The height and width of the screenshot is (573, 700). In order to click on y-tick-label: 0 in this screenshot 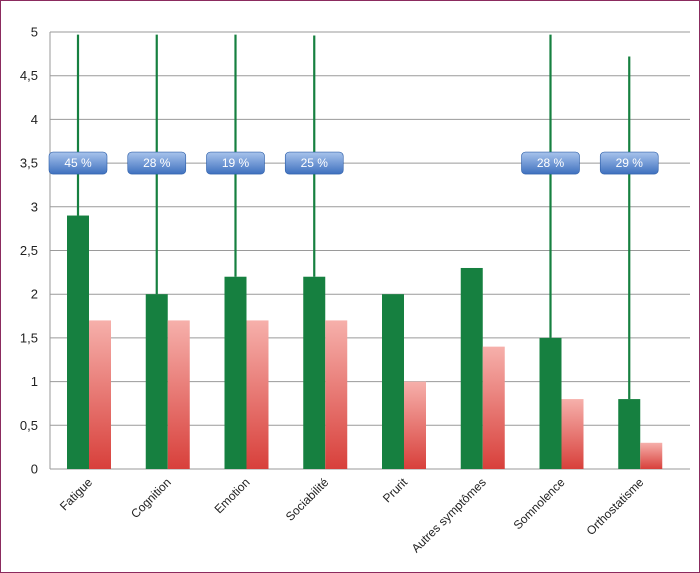, I will do `click(34, 469)`.